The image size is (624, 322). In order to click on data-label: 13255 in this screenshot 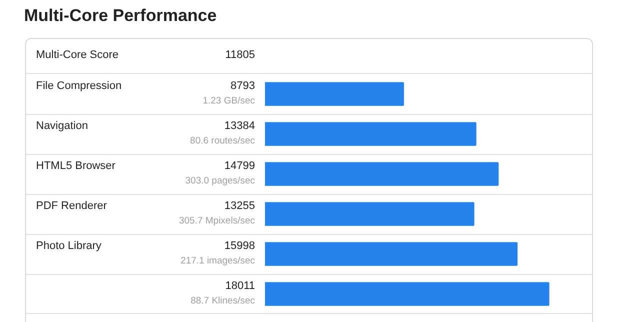, I will do `click(239, 206)`.